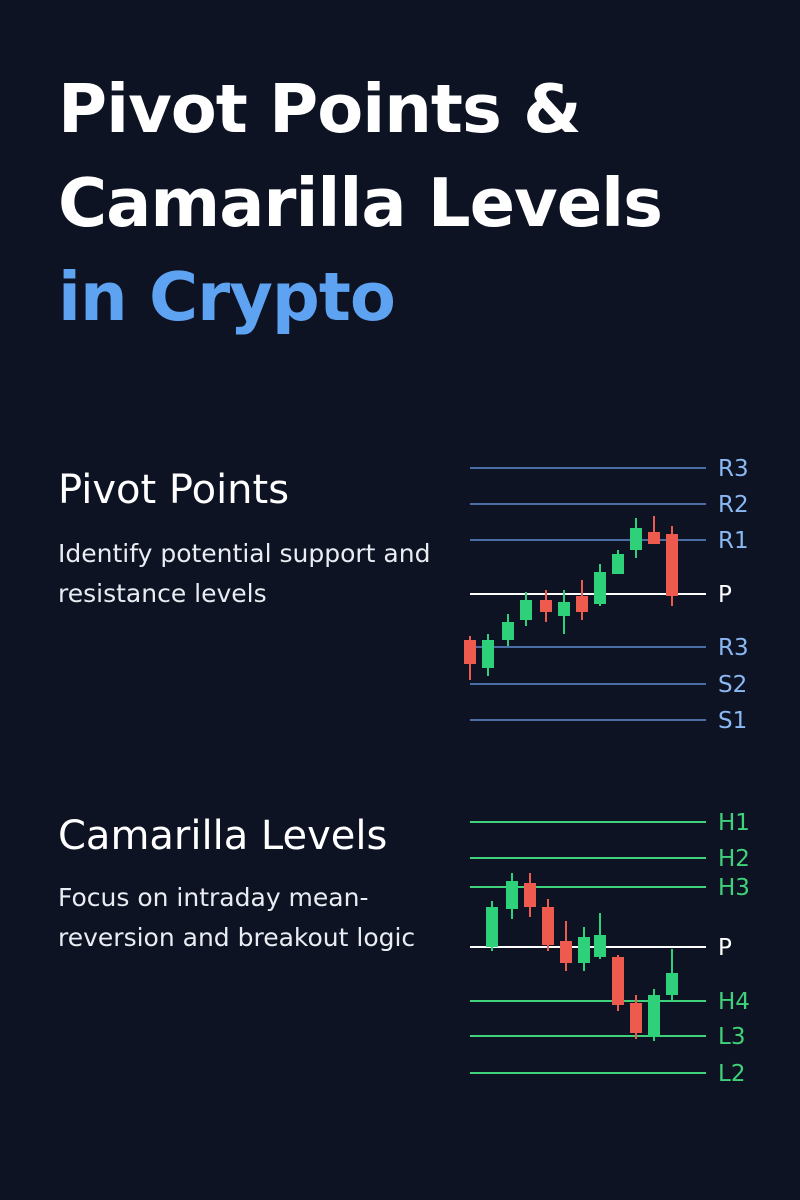 Image resolution: width=800 pixels, height=1200 pixels. Describe the element at coordinates (610, 948) in the screenshot. I see `camarilla-chart-svg: H1 H2 H3 P H4 L3 L2` at that location.